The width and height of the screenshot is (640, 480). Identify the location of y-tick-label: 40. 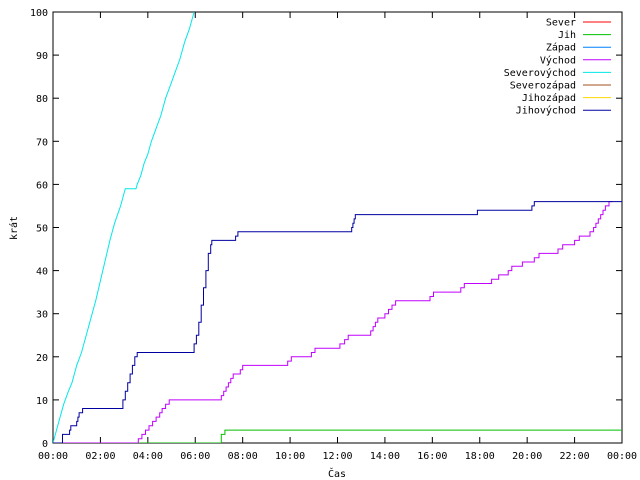
(42, 272).